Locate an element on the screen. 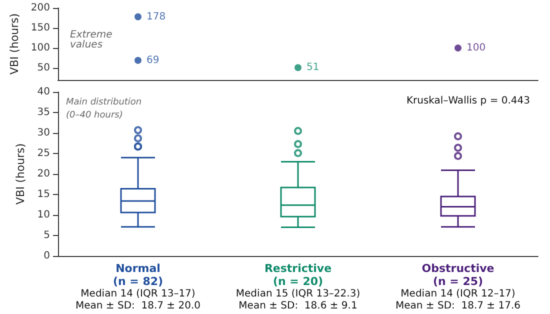 This screenshot has height=314, width=550. y-tick-label: 30 is located at coordinates (43, 133).